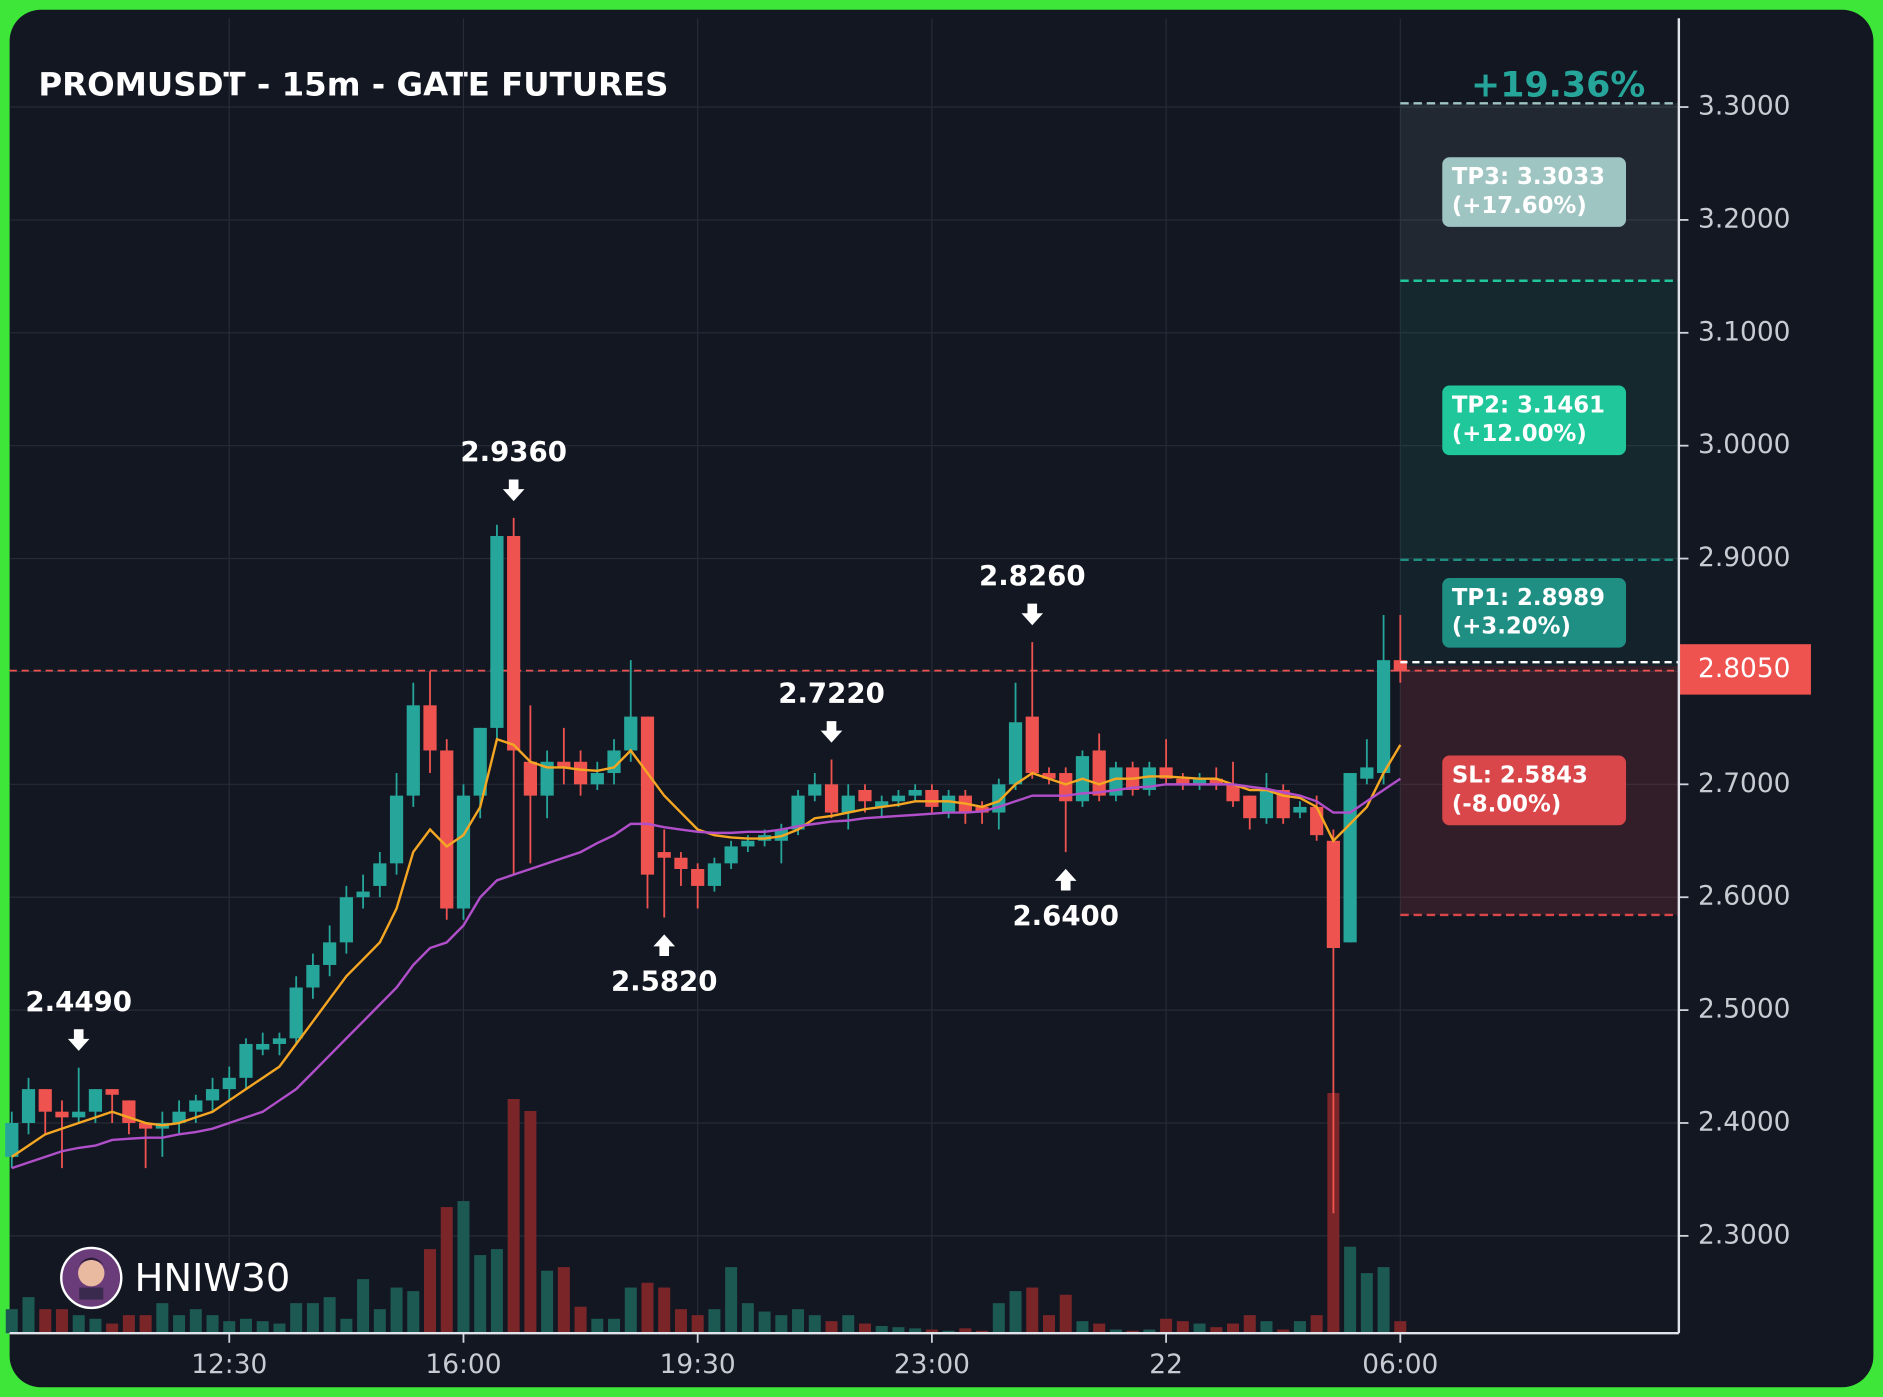 This screenshot has width=1883, height=1397. Describe the element at coordinates (1744, 1234) in the screenshot. I see `y-tick-label: 2.3000` at that location.